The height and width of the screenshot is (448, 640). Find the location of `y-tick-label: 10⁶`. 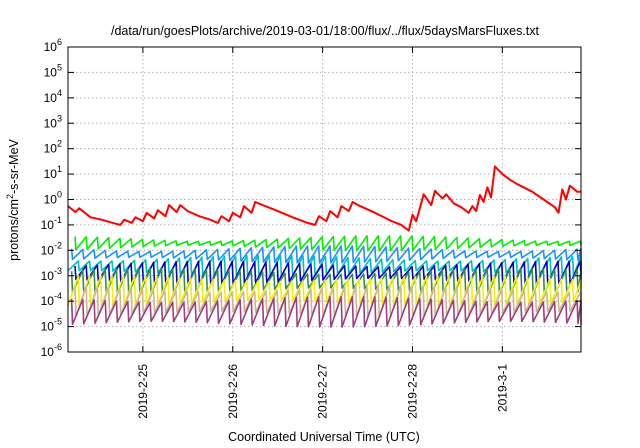

y-tick-label: 10⁶ is located at coordinates (53, 45).